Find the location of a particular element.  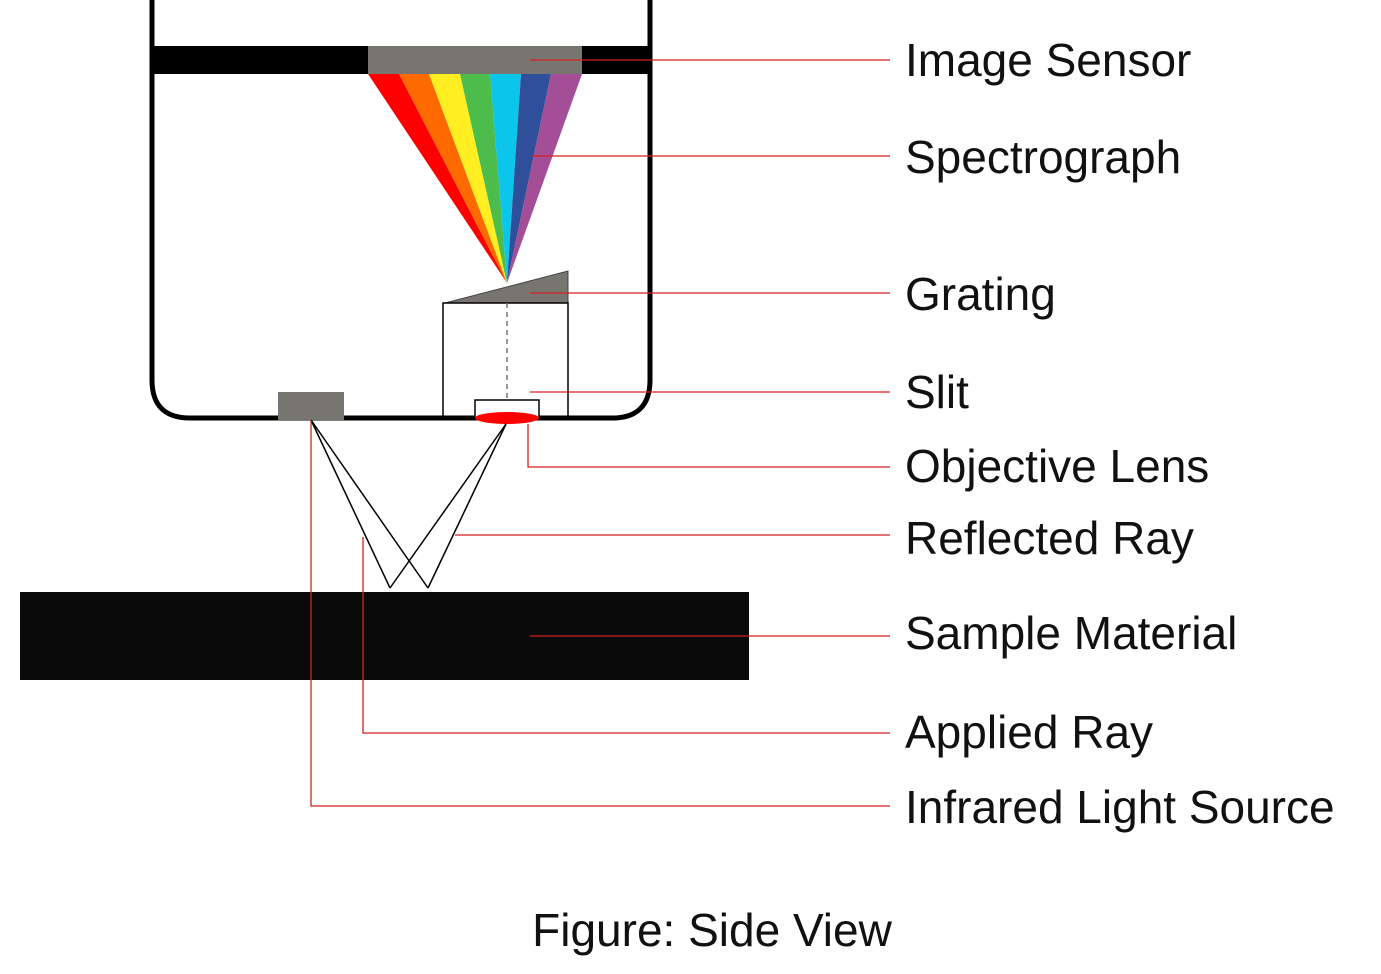

infrared-light-source is located at coordinates (311, 406).